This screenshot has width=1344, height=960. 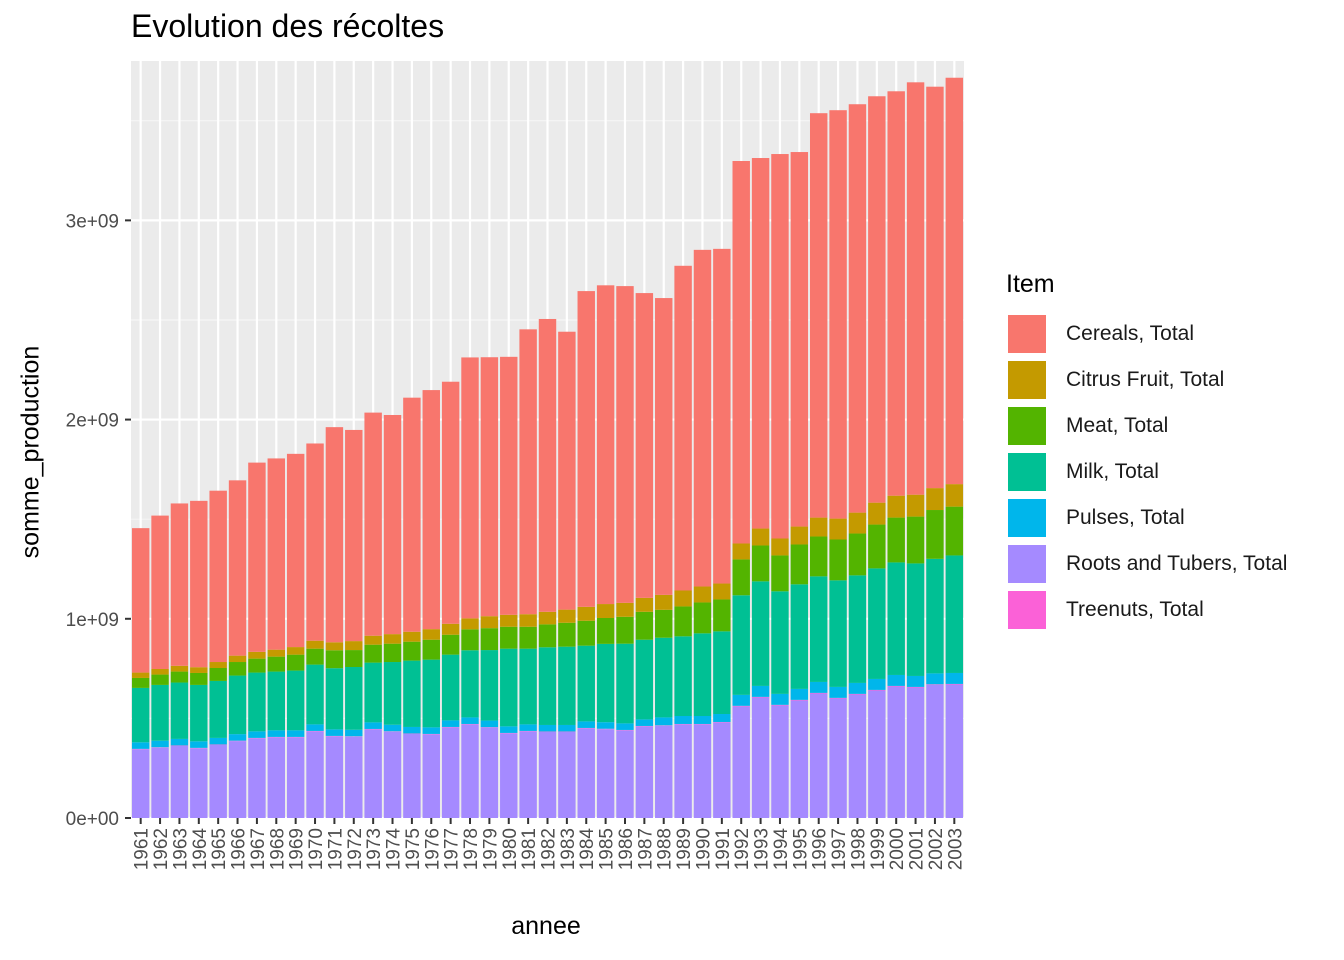 I want to click on x-tick-label: 1974, so click(x=394, y=849).